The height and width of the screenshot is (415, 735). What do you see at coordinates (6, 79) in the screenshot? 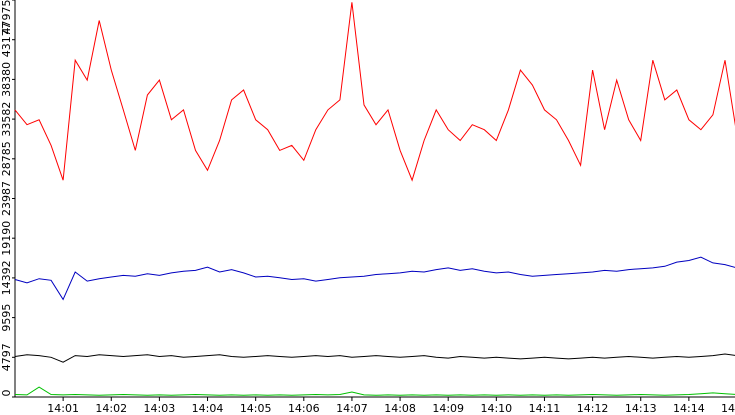
I see `y-tick-label: 38380` at bounding box center [6, 79].